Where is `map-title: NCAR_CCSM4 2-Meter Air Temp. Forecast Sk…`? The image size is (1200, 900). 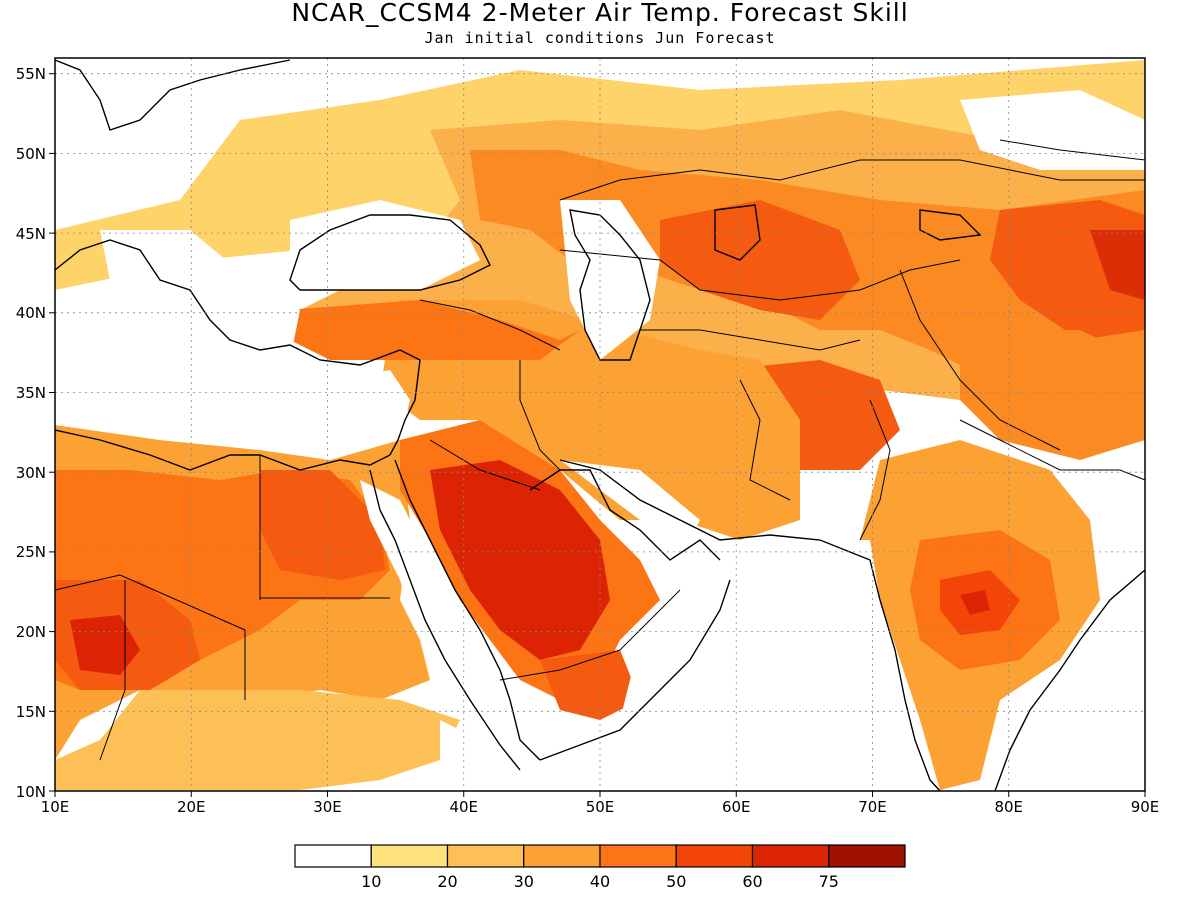
map-title: NCAR_CCSM4 2-Meter Air Temp. Forecast Sk… is located at coordinates (600, 13).